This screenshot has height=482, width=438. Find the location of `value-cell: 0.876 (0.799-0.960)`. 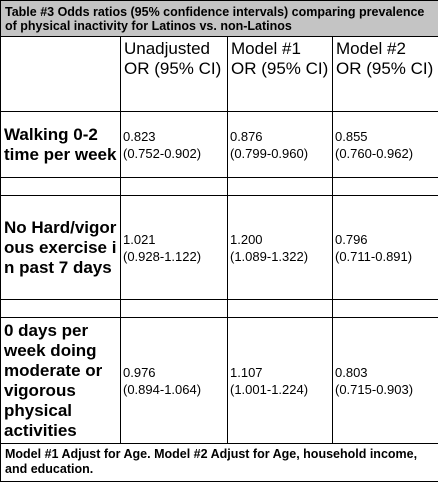

value-cell: 0.876 (0.799-0.960) is located at coordinates (280, 145).